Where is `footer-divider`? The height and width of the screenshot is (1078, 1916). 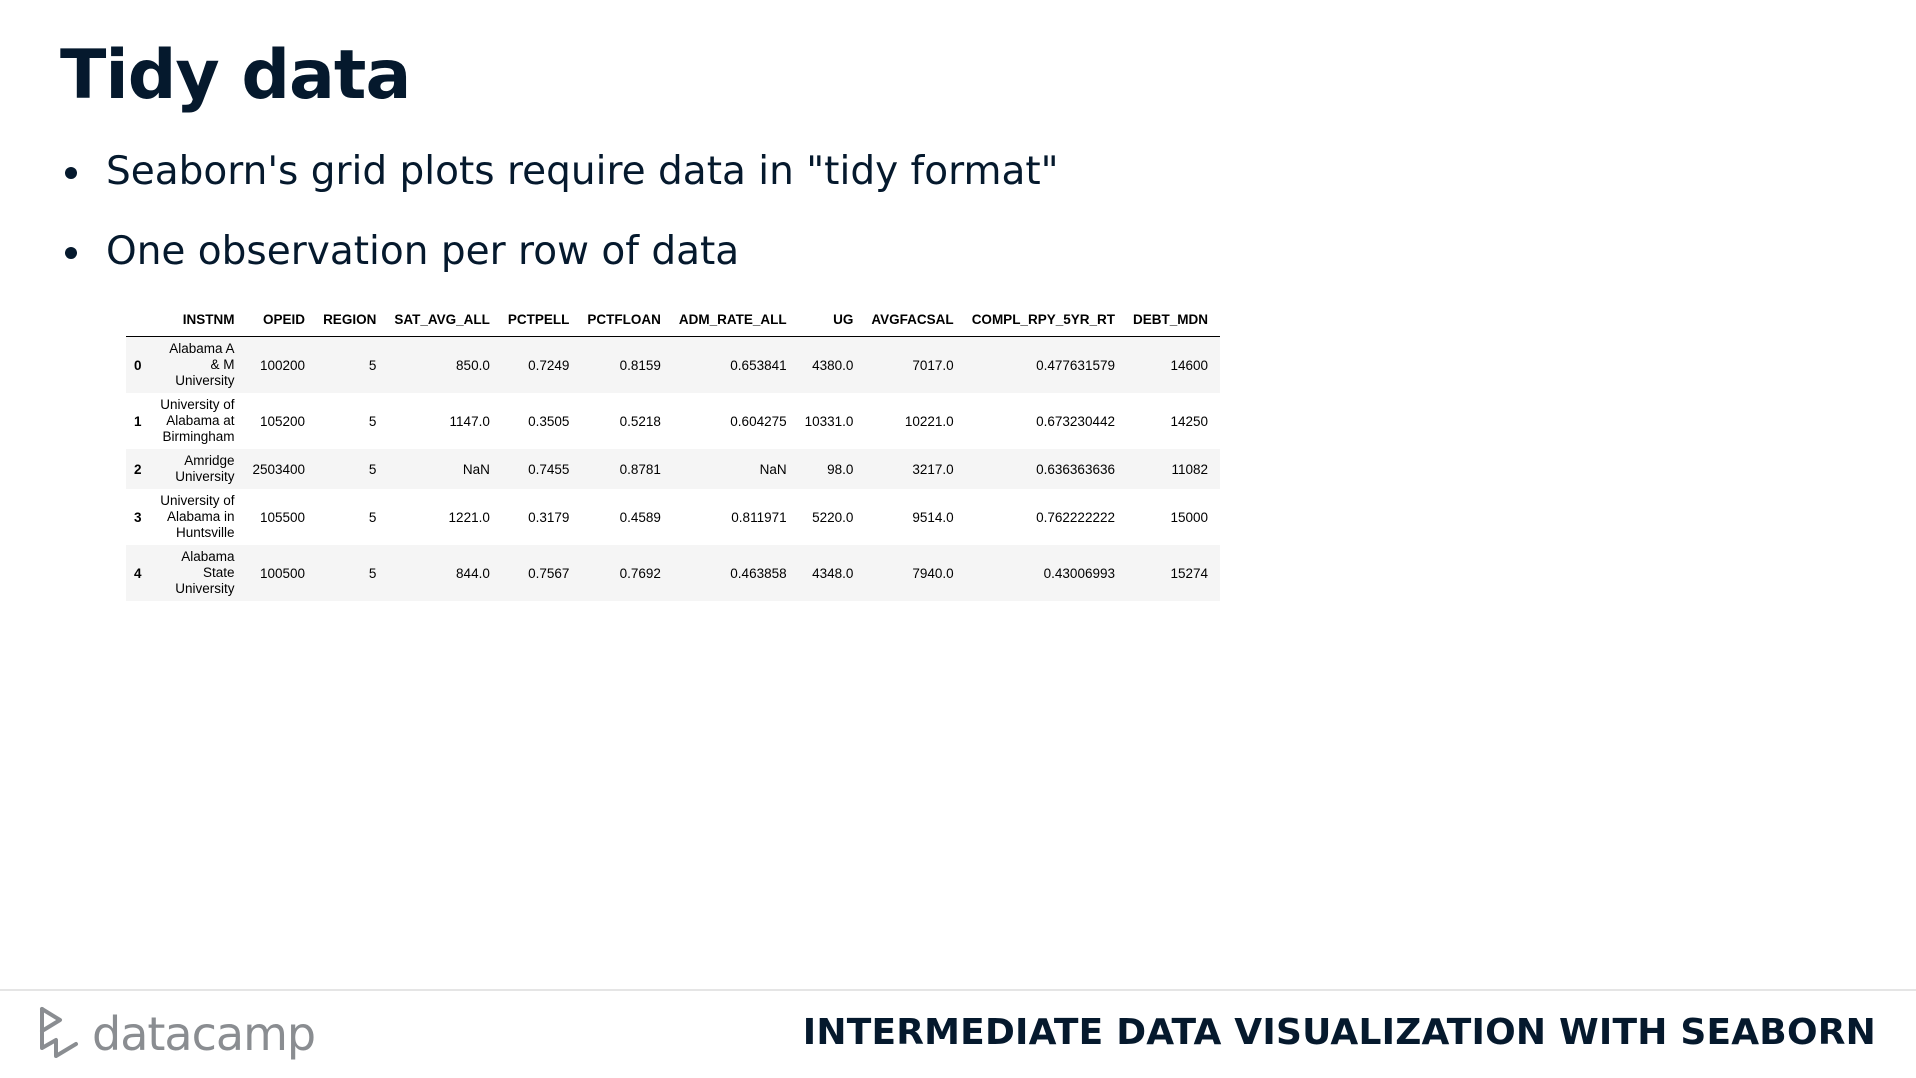
footer-divider is located at coordinates (958, 990).